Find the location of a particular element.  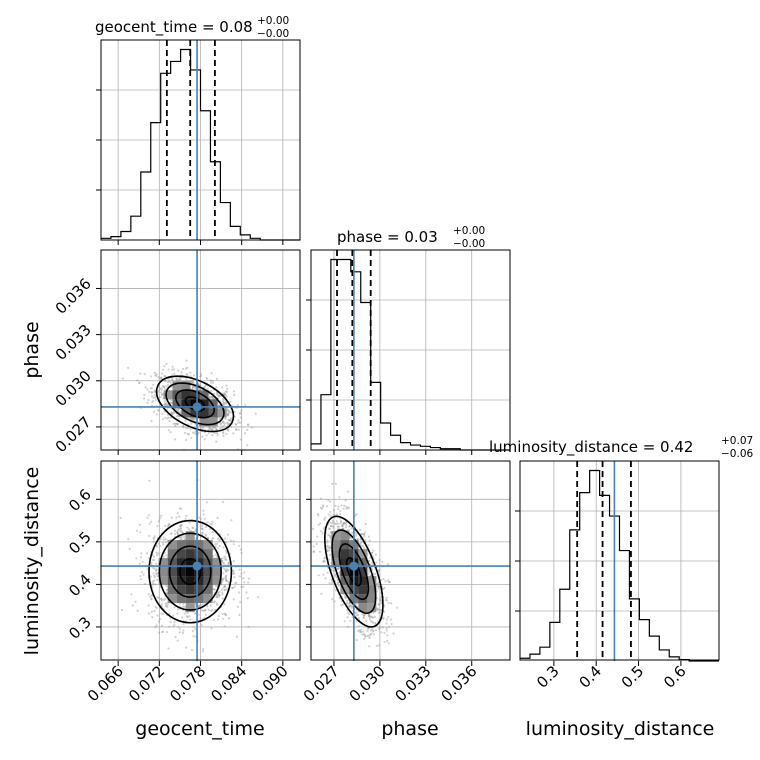

contours-luminosity_distance_vs_phase is located at coordinates (354, 571).